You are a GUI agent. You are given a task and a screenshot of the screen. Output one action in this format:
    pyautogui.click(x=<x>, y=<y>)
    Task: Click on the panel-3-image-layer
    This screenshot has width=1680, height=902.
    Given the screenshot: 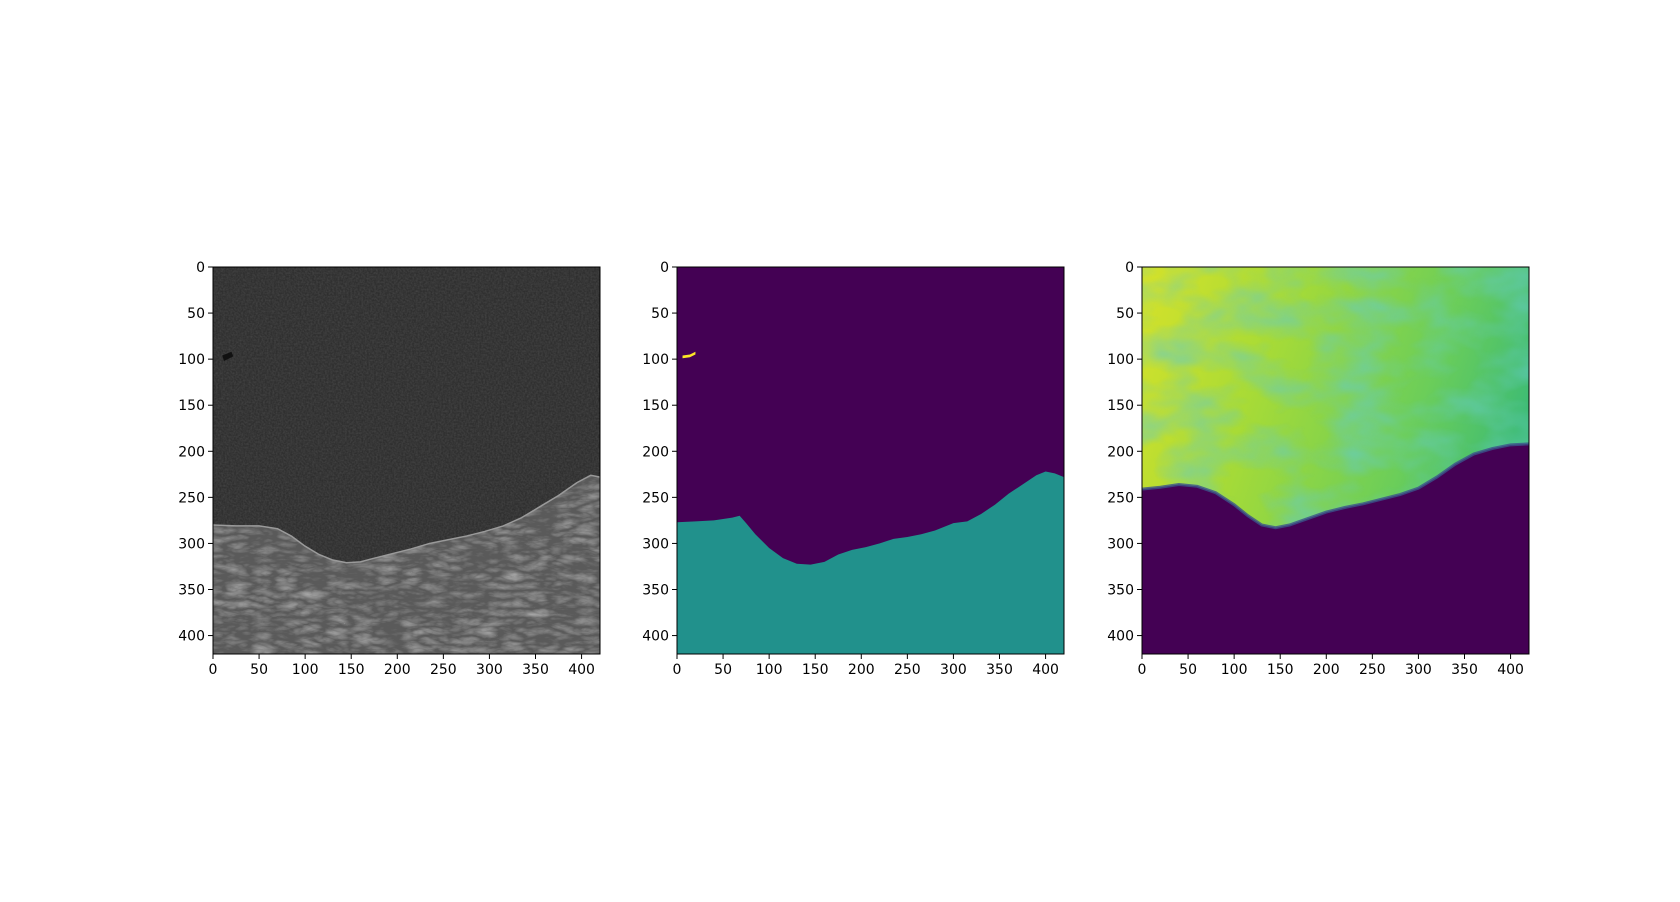 What is the action you would take?
    pyautogui.click(x=1335, y=460)
    